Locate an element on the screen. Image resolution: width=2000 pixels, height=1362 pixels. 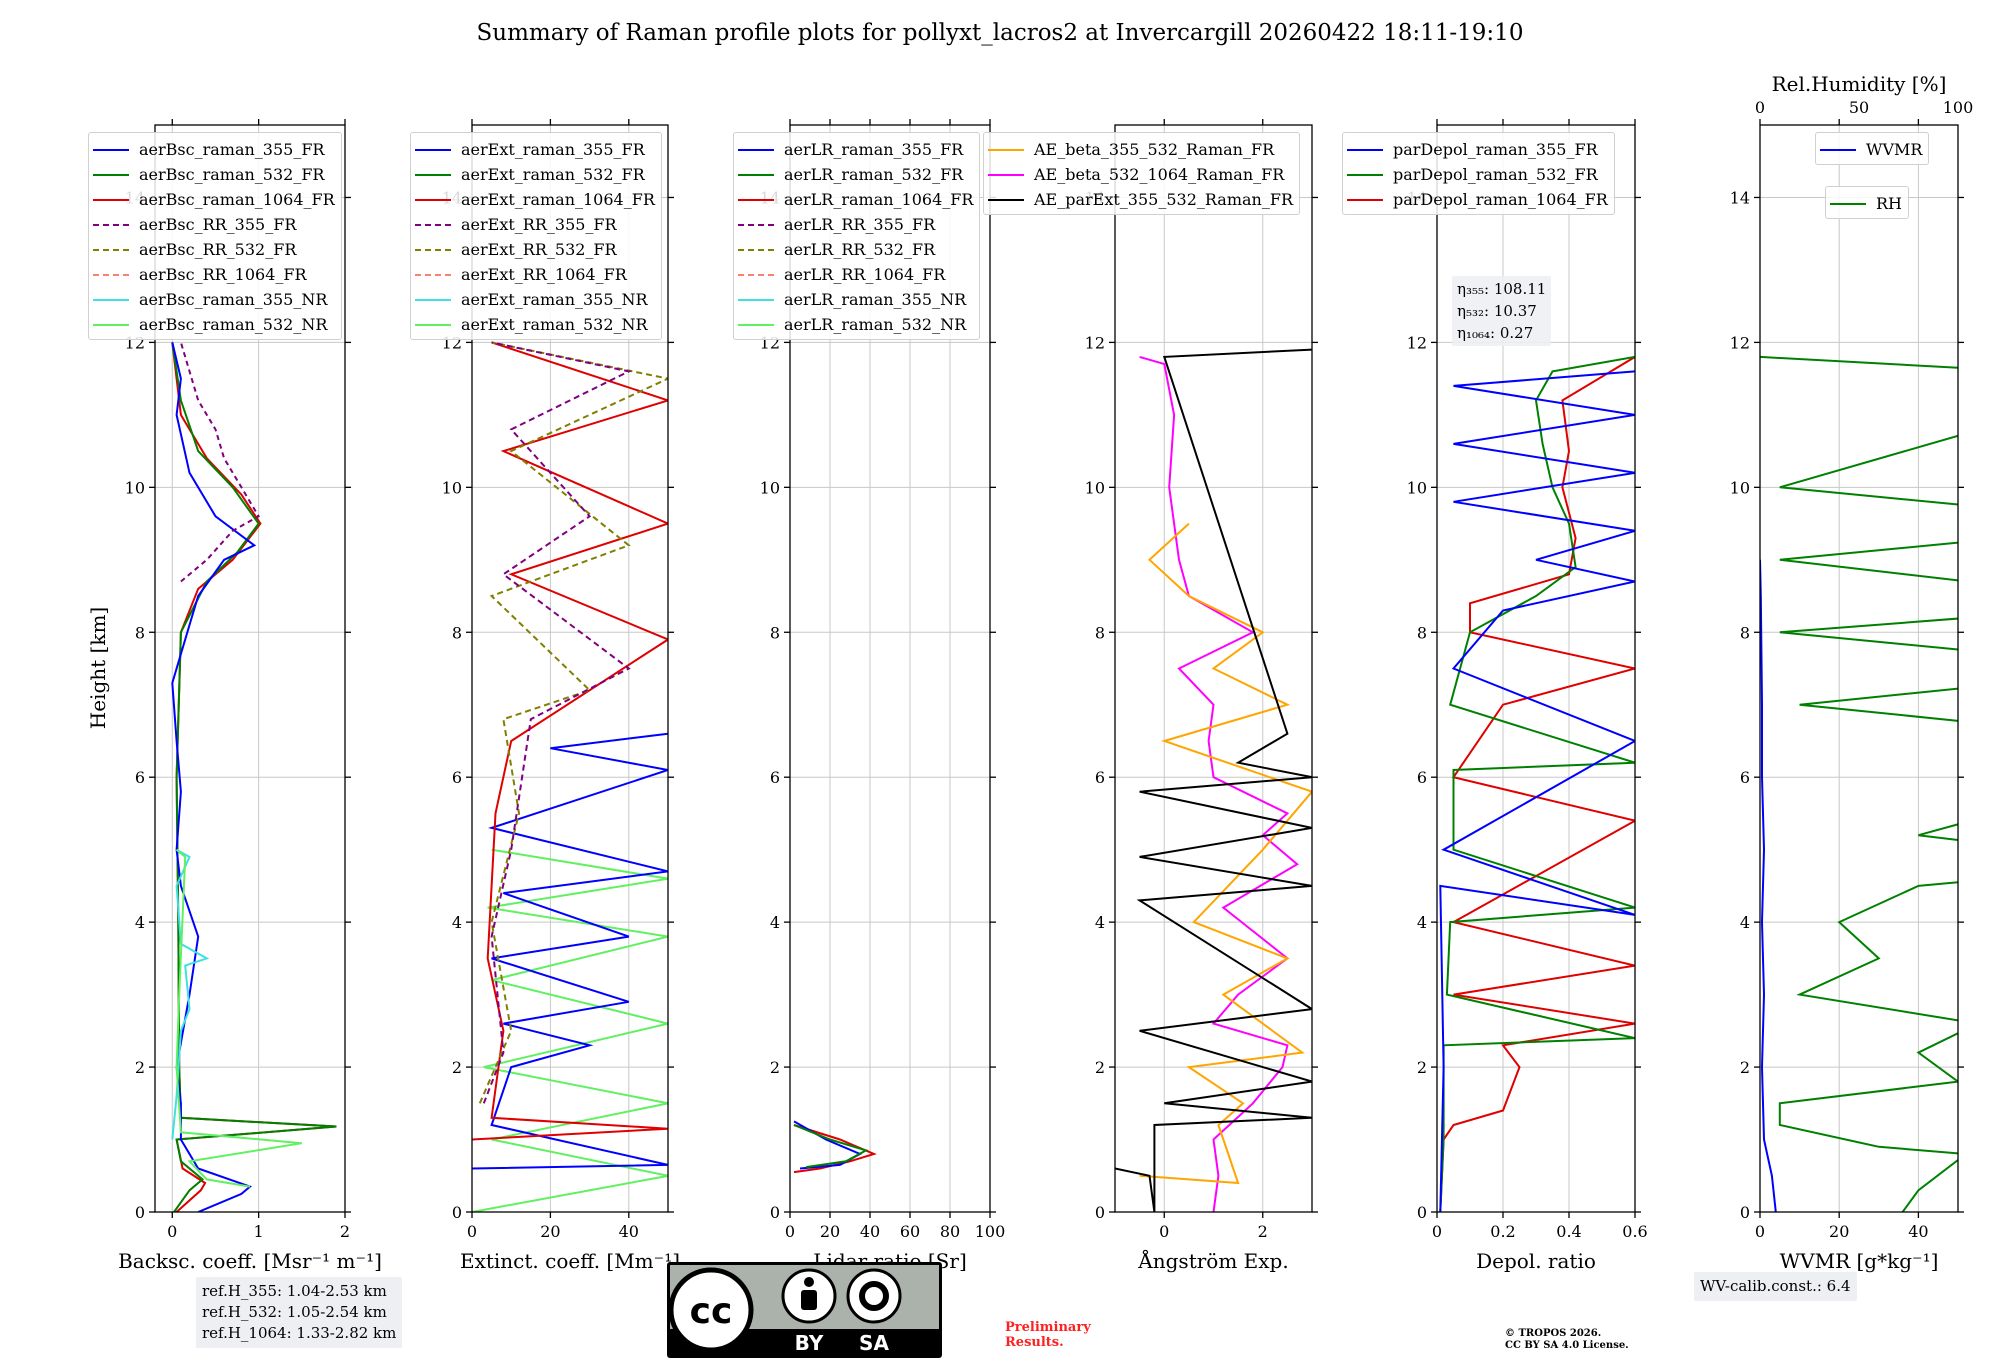
legend-label: aerExt_RR_532_FR is located at coordinates (539, 249).